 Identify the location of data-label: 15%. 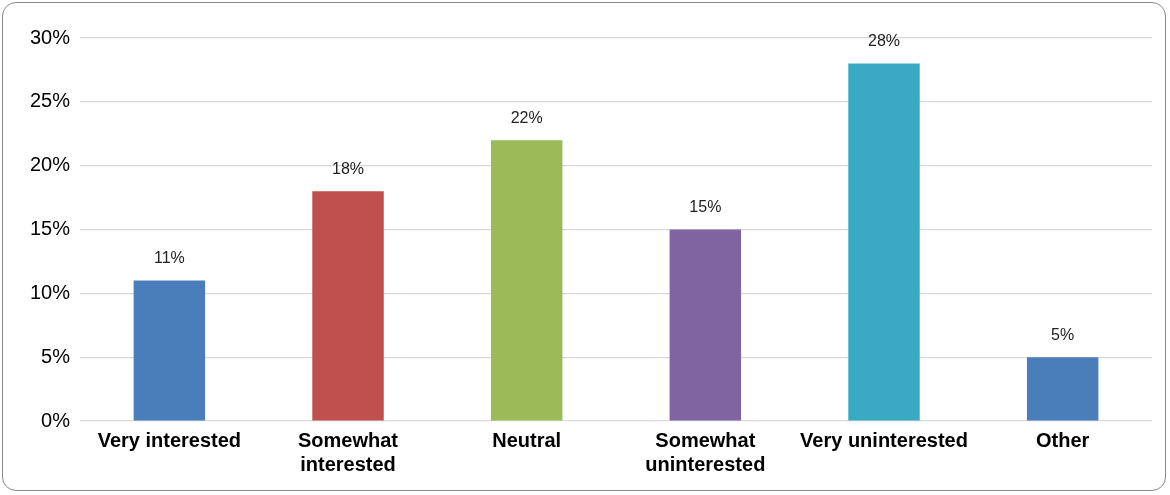
(705, 206).